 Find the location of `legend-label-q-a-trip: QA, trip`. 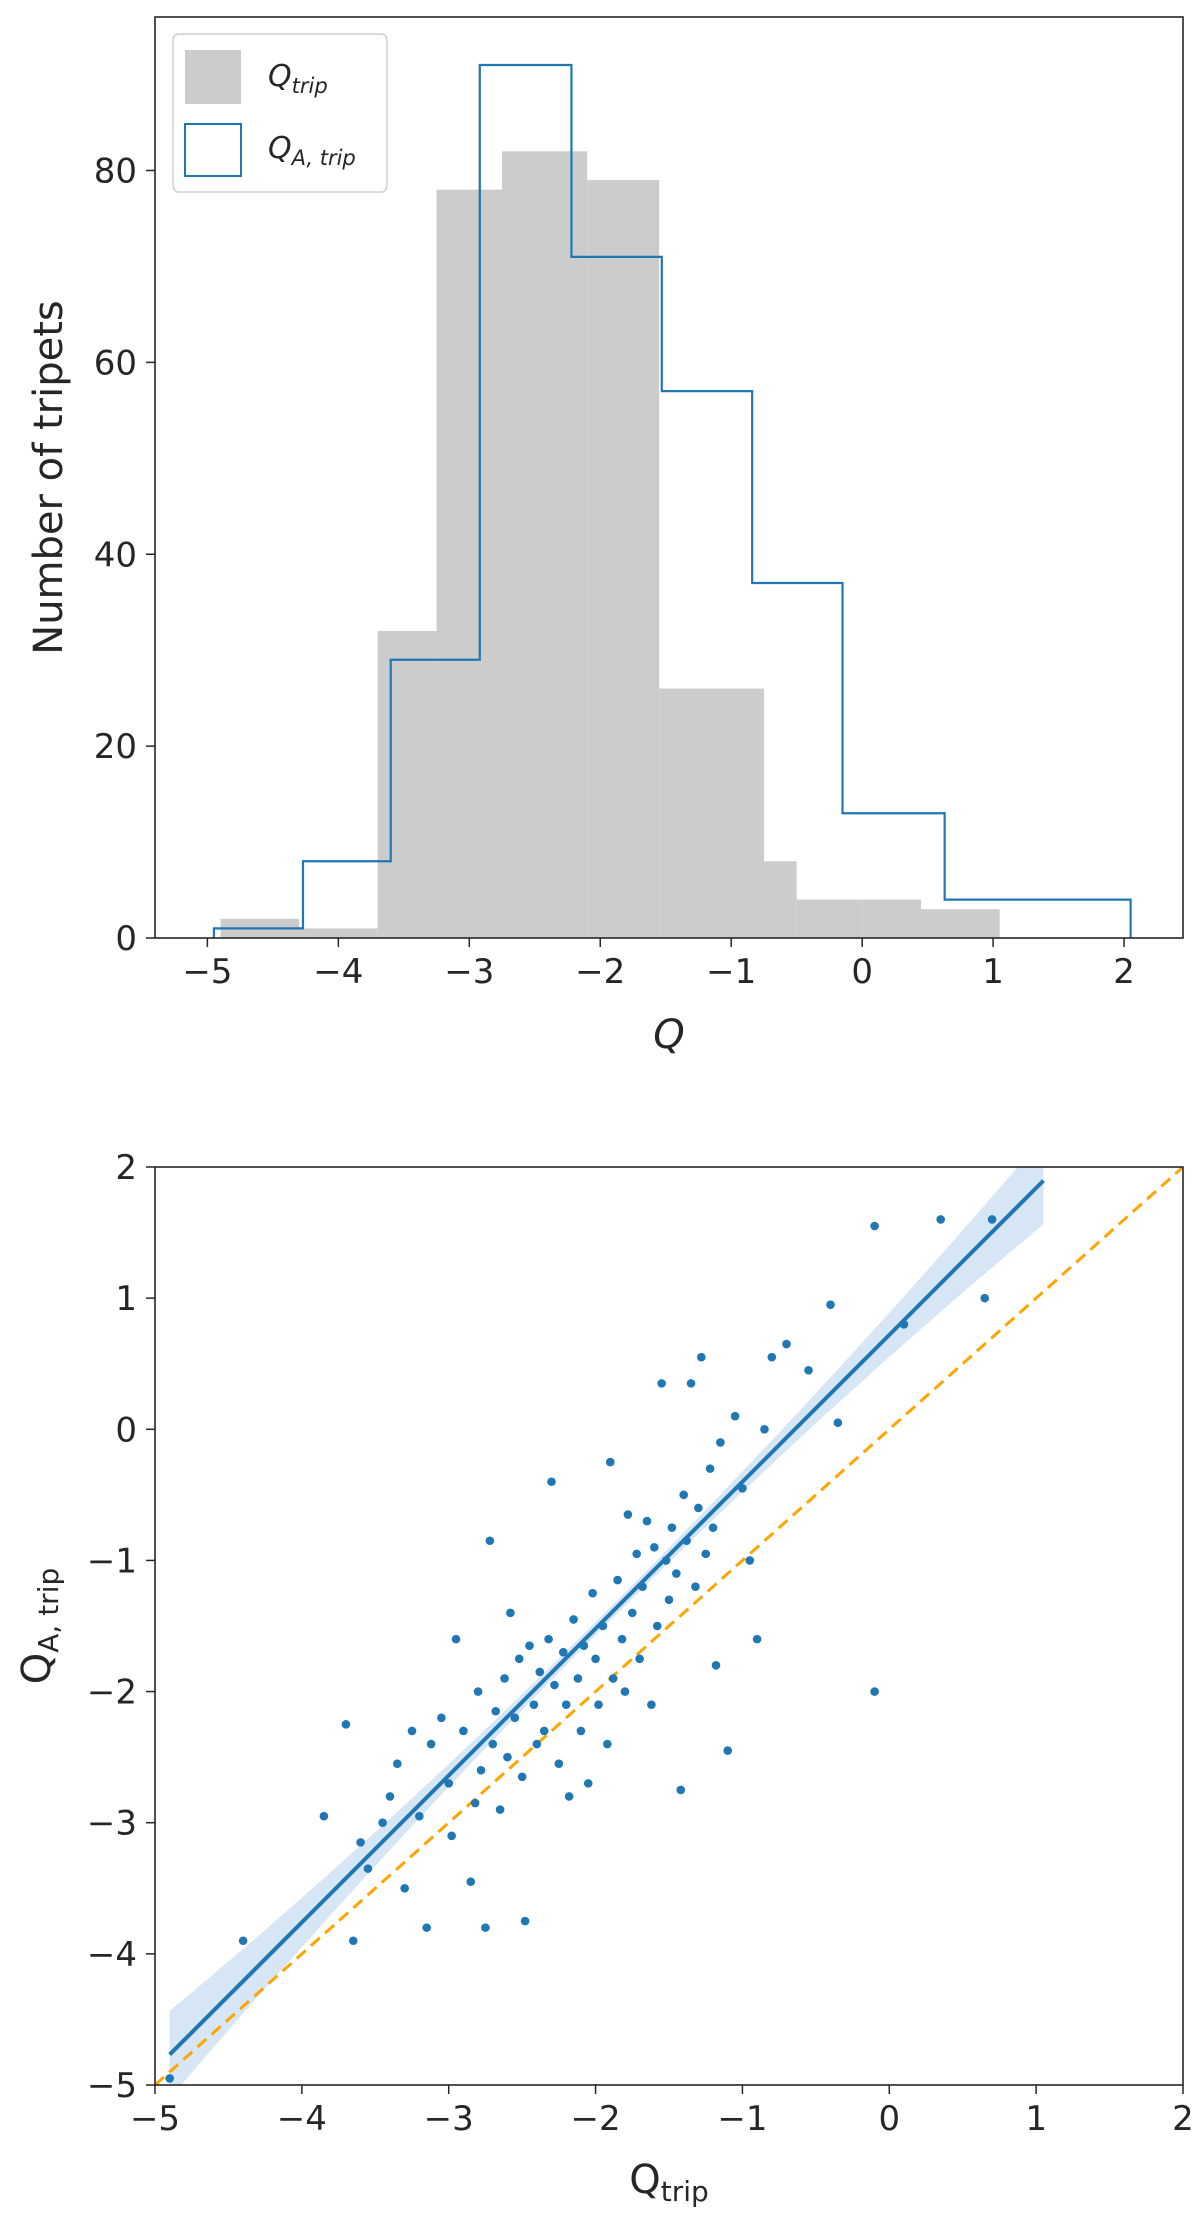

legend-label-q-a-trip: QA, trip is located at coordinates (312, 150).